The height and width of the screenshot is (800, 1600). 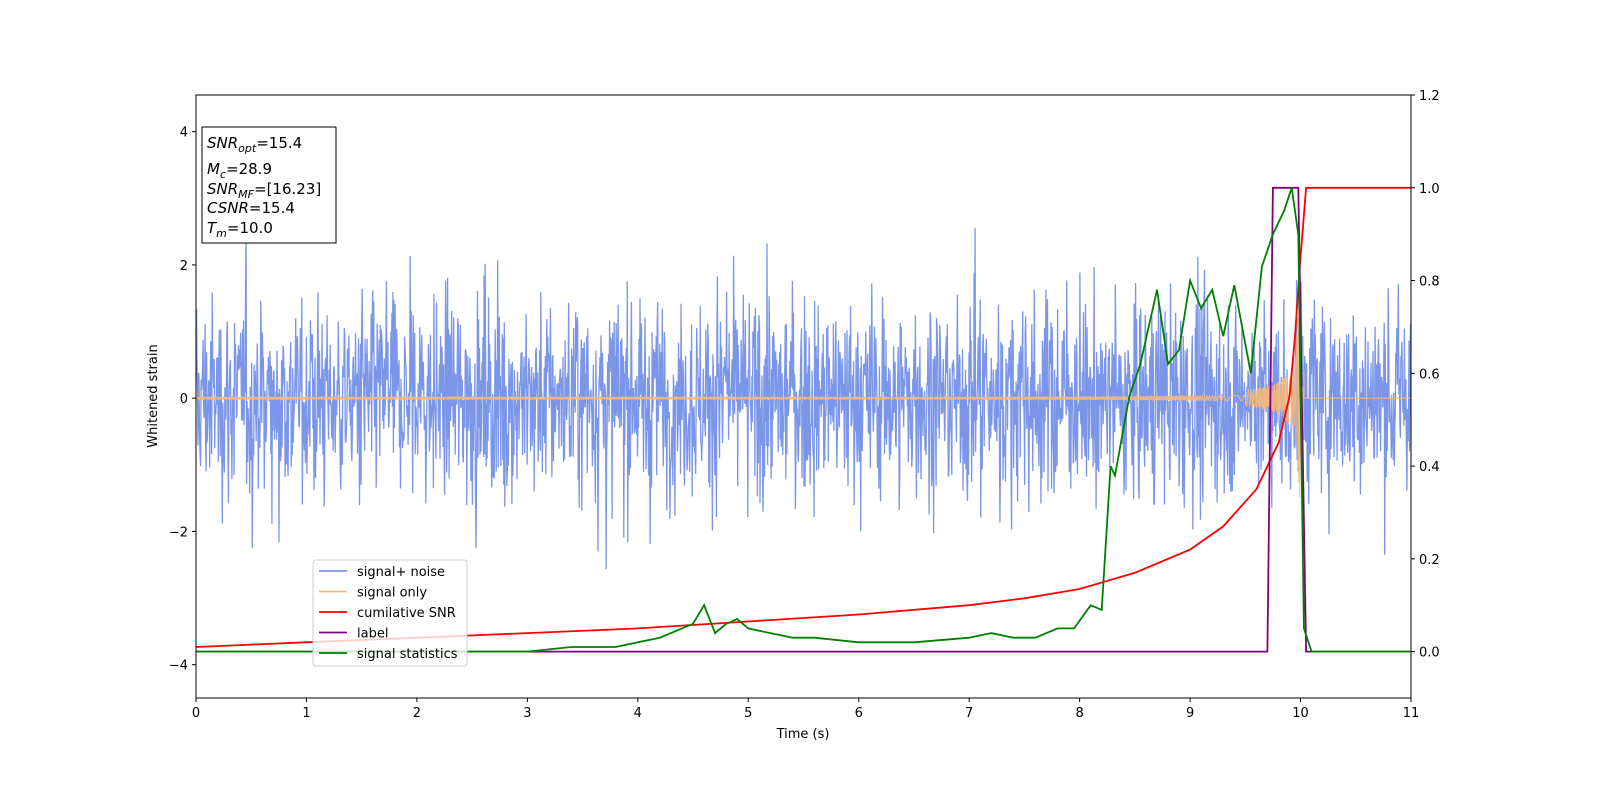 I want to click on y-axis-title-left: Whitened strain, so click(x=153, y=395).